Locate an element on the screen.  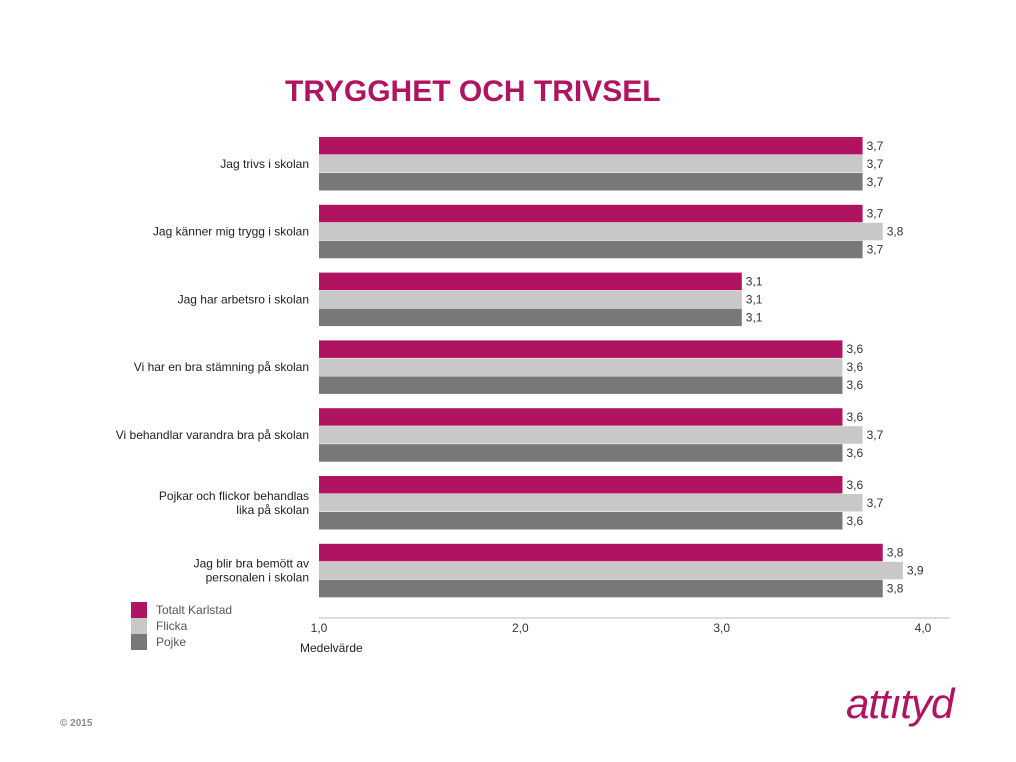
data-label: 3,9 is located at coordinates (915, 571).